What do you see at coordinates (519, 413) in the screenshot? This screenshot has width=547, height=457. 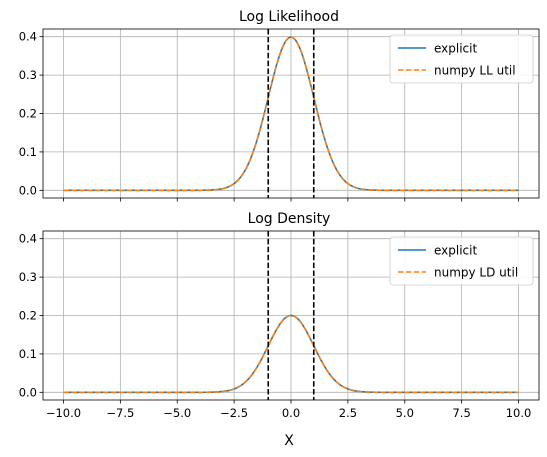 I see `x-tick-label: 10.0` at bounding box center [519, 413].